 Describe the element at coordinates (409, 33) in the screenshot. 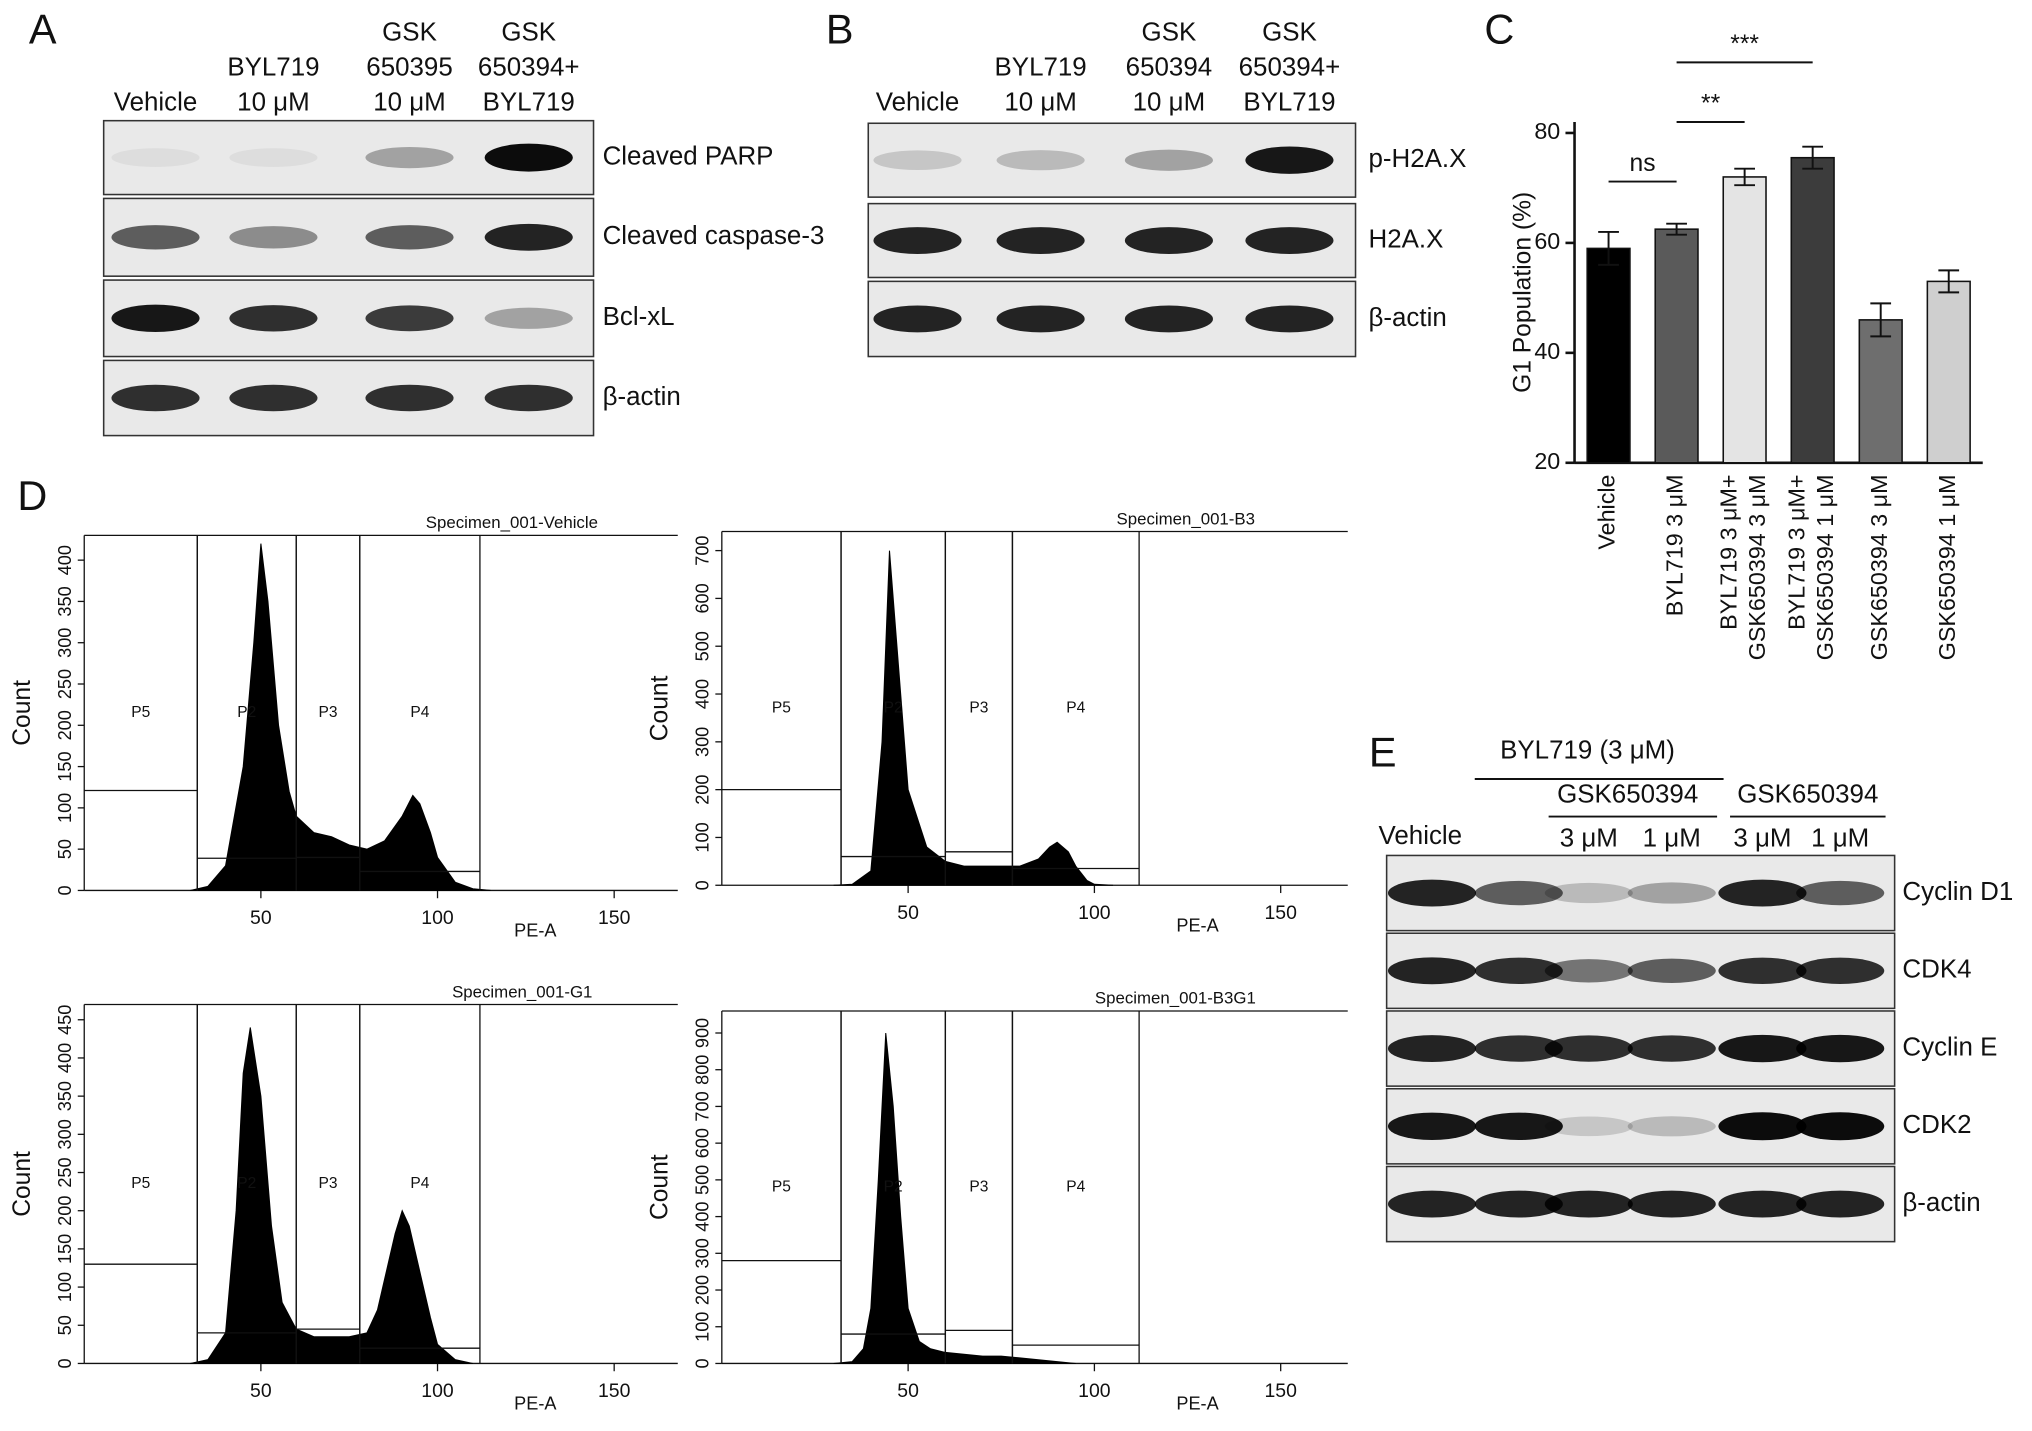

I see `column-header: GSK` at that location.